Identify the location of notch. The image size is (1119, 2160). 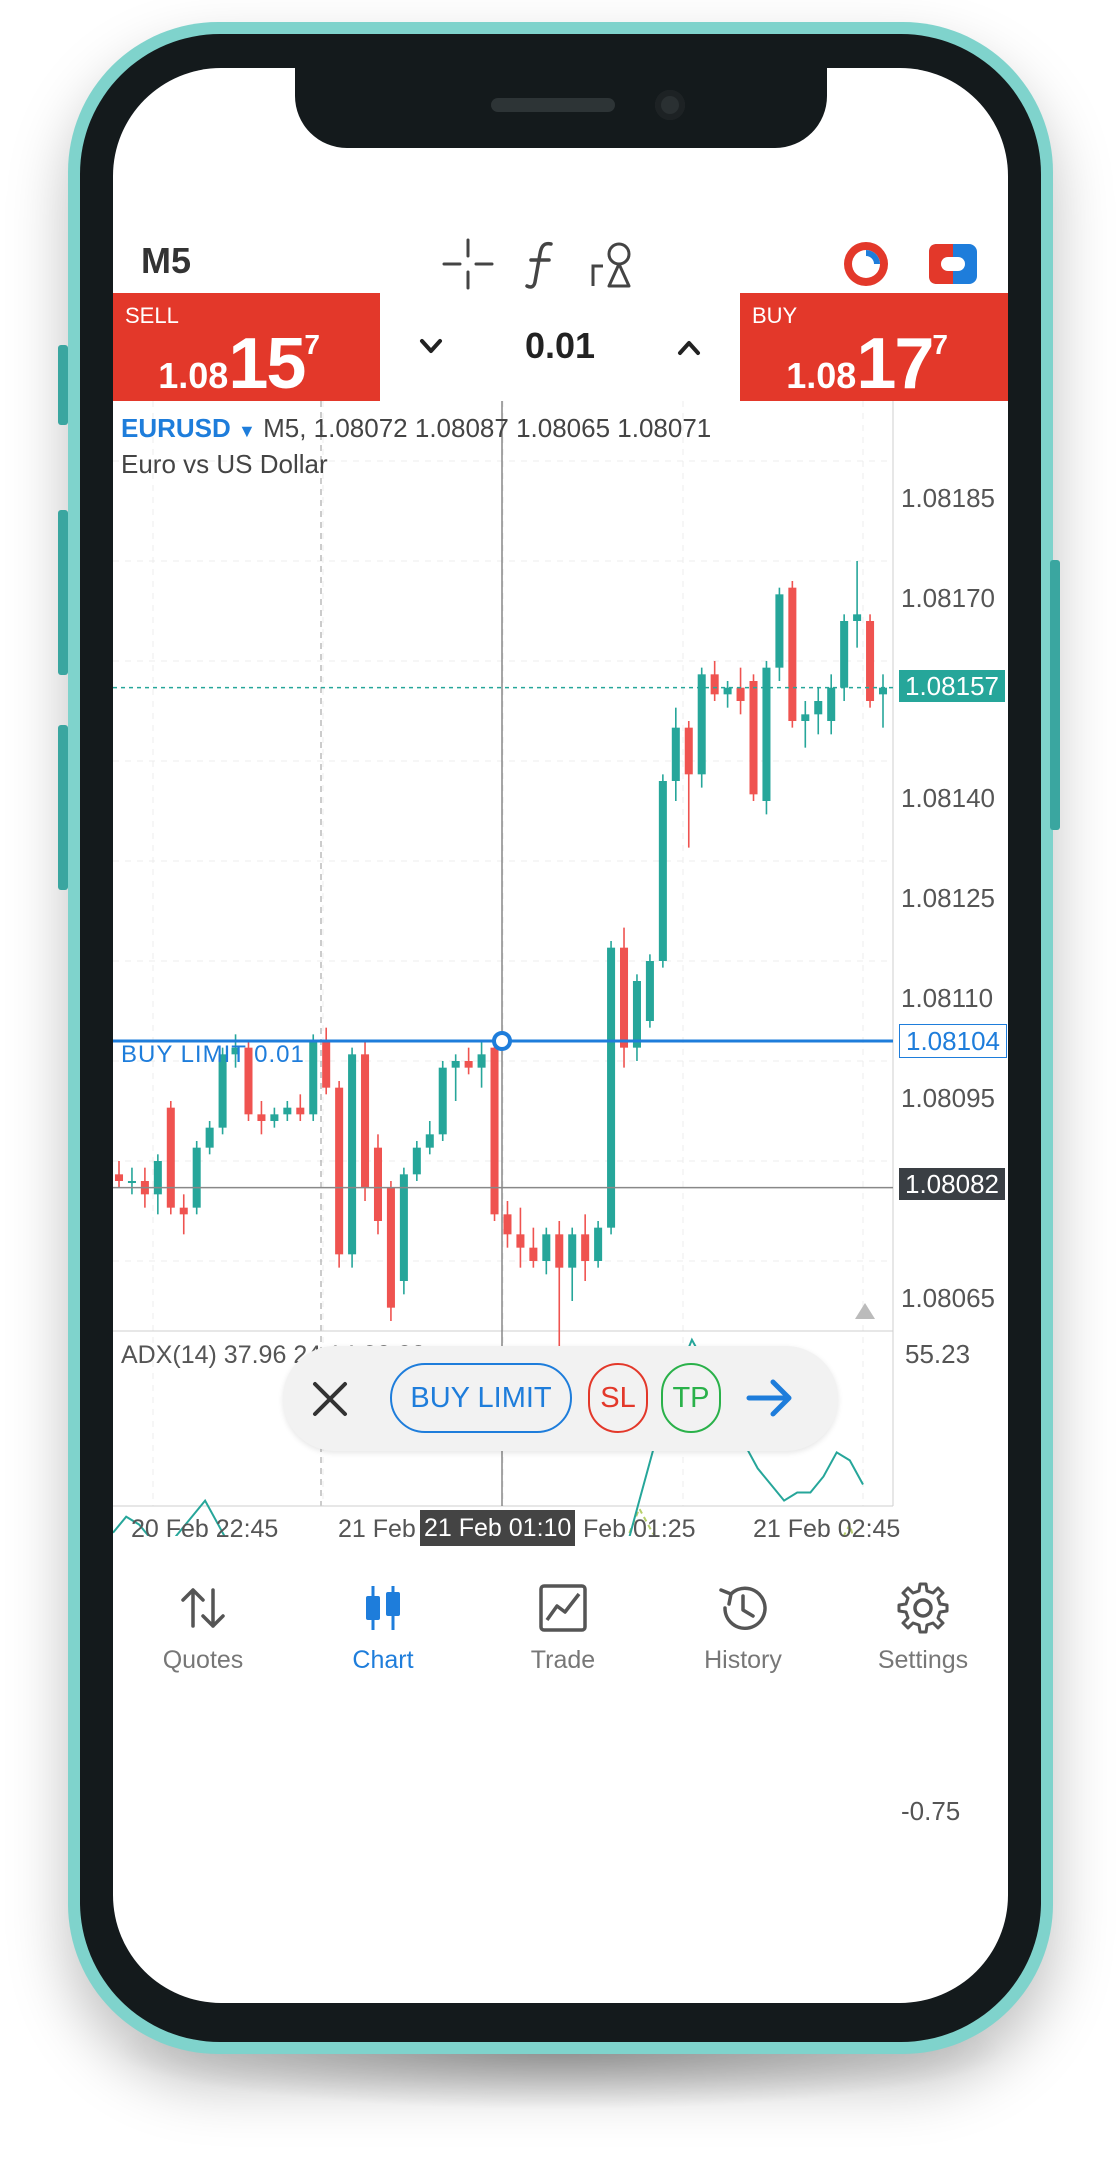
(561, 108).